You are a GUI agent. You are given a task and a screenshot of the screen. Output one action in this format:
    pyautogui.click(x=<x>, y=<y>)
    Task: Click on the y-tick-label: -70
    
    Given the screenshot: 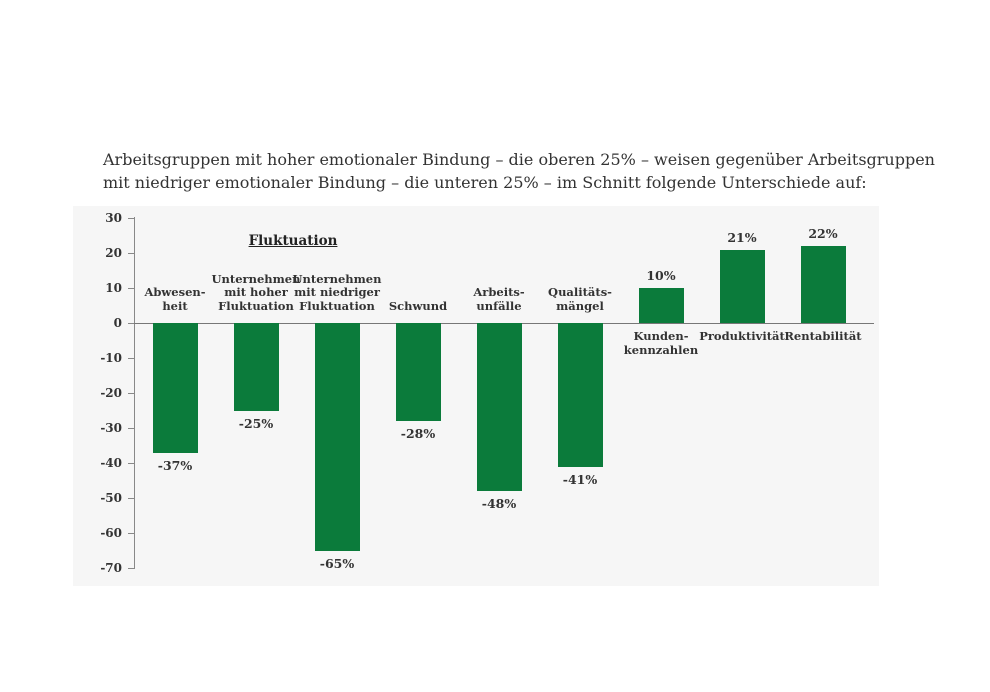 What is the action you would take?
    pyautogui.click(x=111, y=568)
    